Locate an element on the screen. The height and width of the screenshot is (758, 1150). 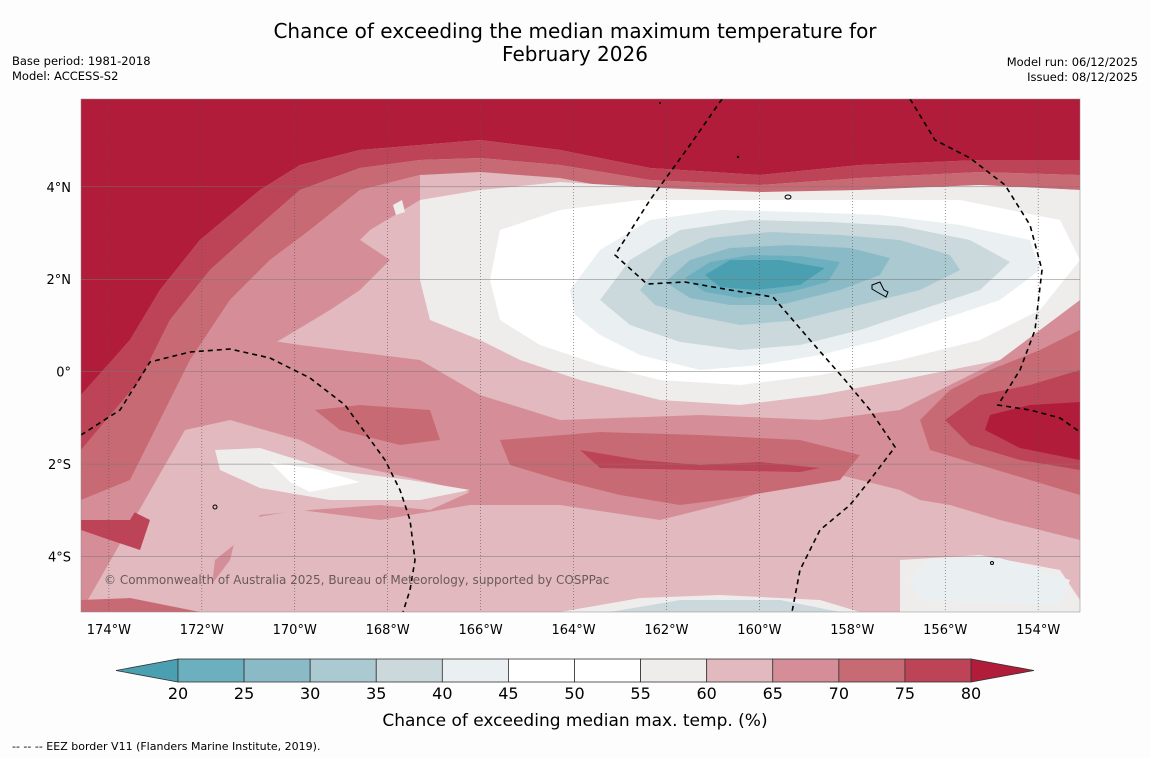
meta-right: Model run: 06/12/2025 Issued: 08/12/2025 is located at coordinates (1072, 70).